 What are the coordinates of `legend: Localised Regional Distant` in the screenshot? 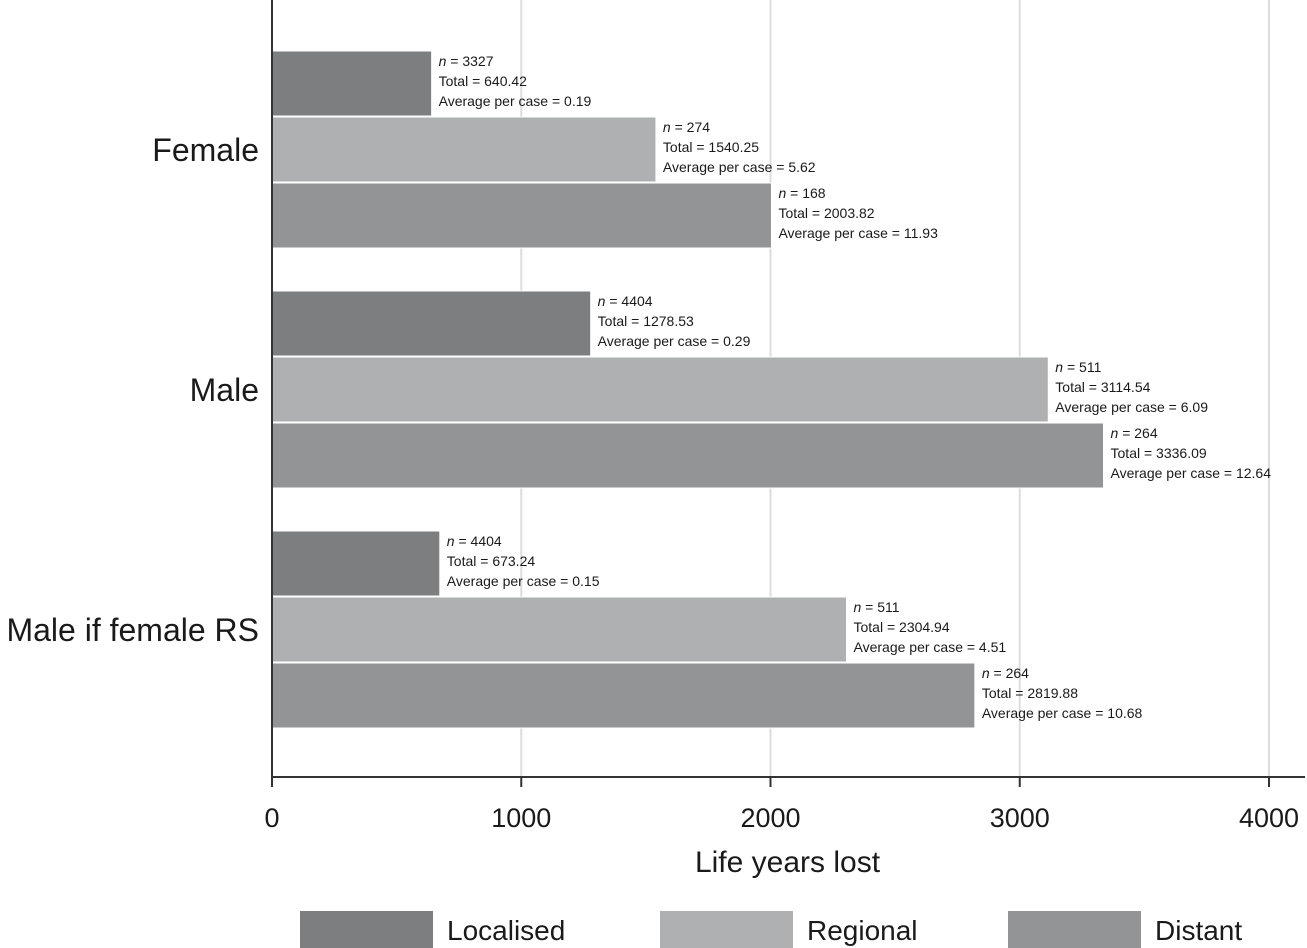 It's located at (771, 929).